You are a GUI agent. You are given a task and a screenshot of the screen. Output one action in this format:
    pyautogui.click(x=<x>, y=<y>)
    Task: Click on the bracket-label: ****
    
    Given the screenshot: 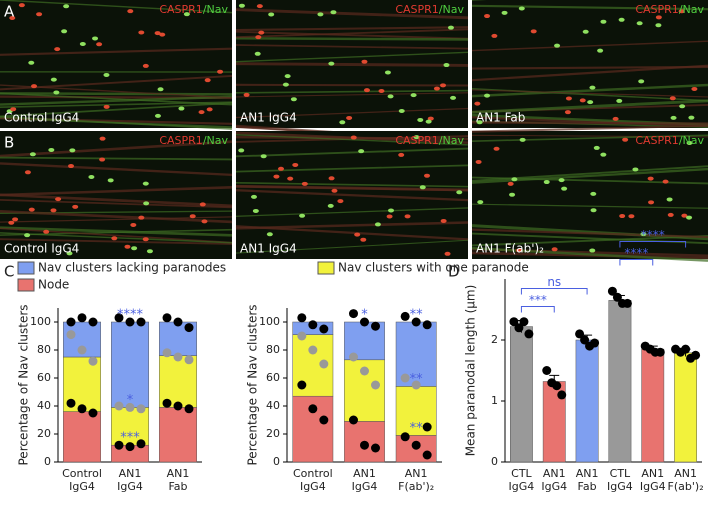 What is the action you would take?
    pyautogui.click(x=636, y=253)
    